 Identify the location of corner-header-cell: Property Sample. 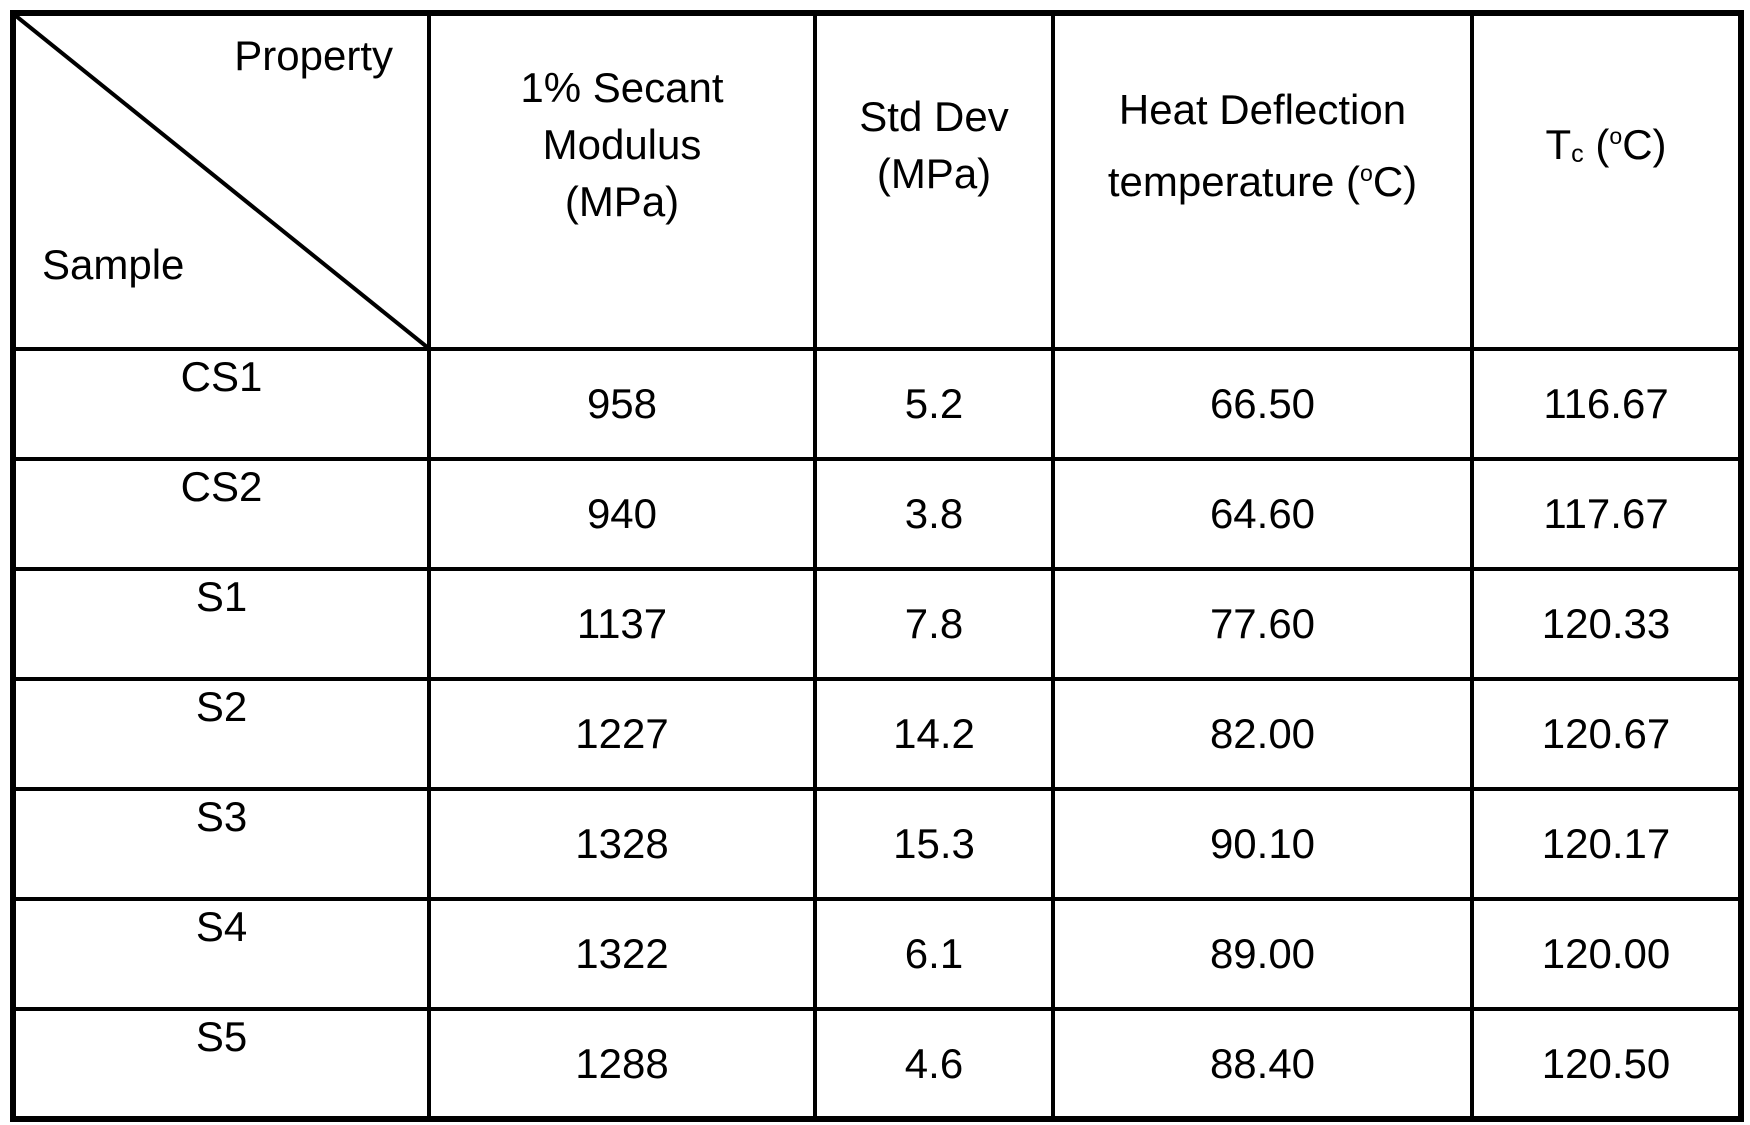
(221, 181).